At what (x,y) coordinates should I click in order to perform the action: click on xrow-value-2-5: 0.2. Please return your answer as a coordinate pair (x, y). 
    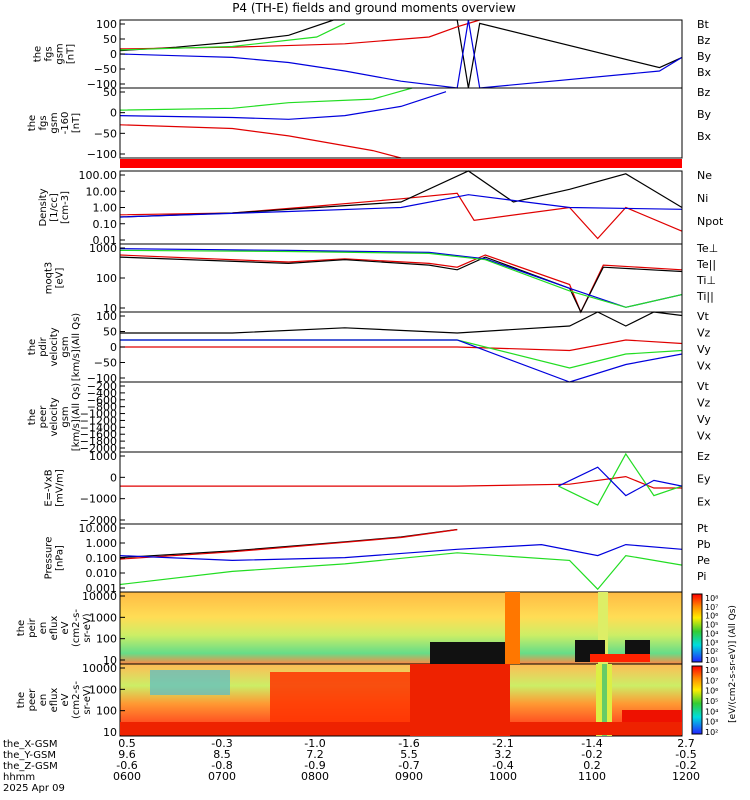
    Looking at the image, I should click on (592, 765).